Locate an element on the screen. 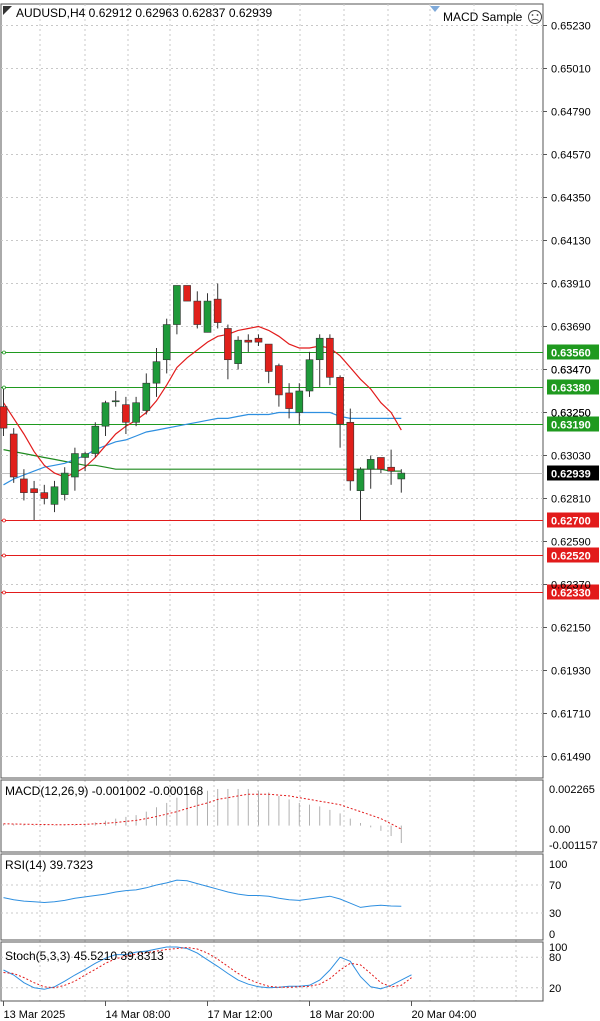 The image size is (600, 1021). stochastic-tick-label: 20 is located at coordinates (555, 989).